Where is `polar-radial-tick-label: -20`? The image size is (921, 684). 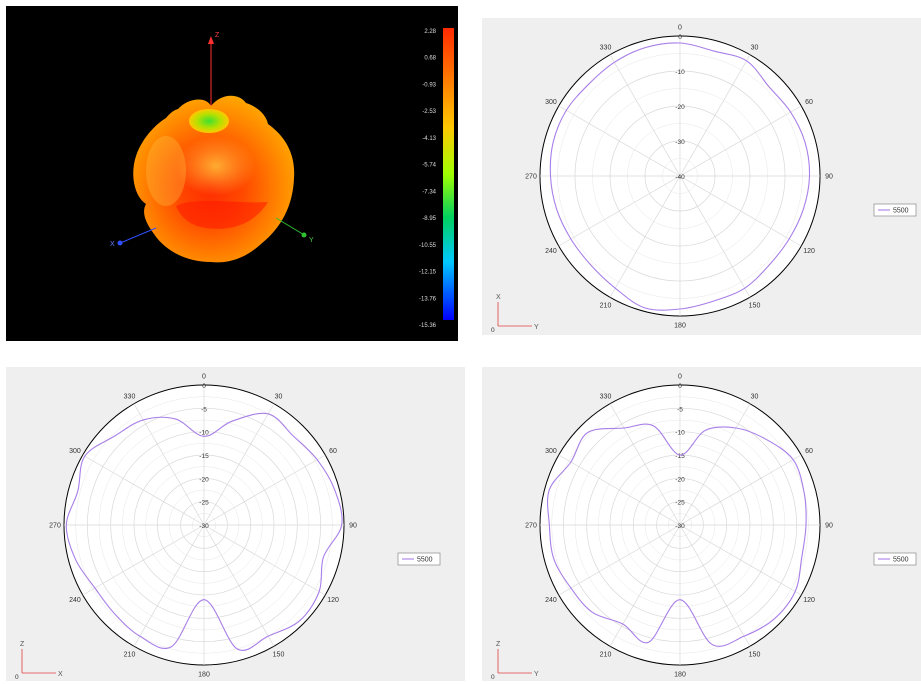 polar-radial-tick-label: -20 is located at coordinates (204, 479).